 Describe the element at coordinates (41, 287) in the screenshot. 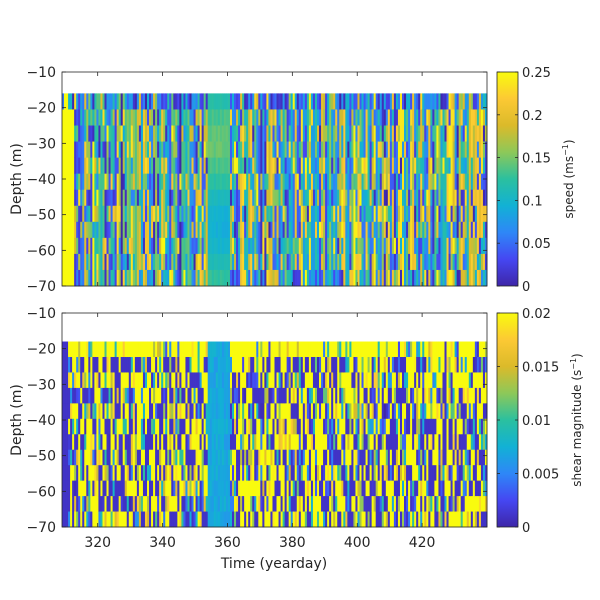

I see `y-tick-label: −70` at that location.